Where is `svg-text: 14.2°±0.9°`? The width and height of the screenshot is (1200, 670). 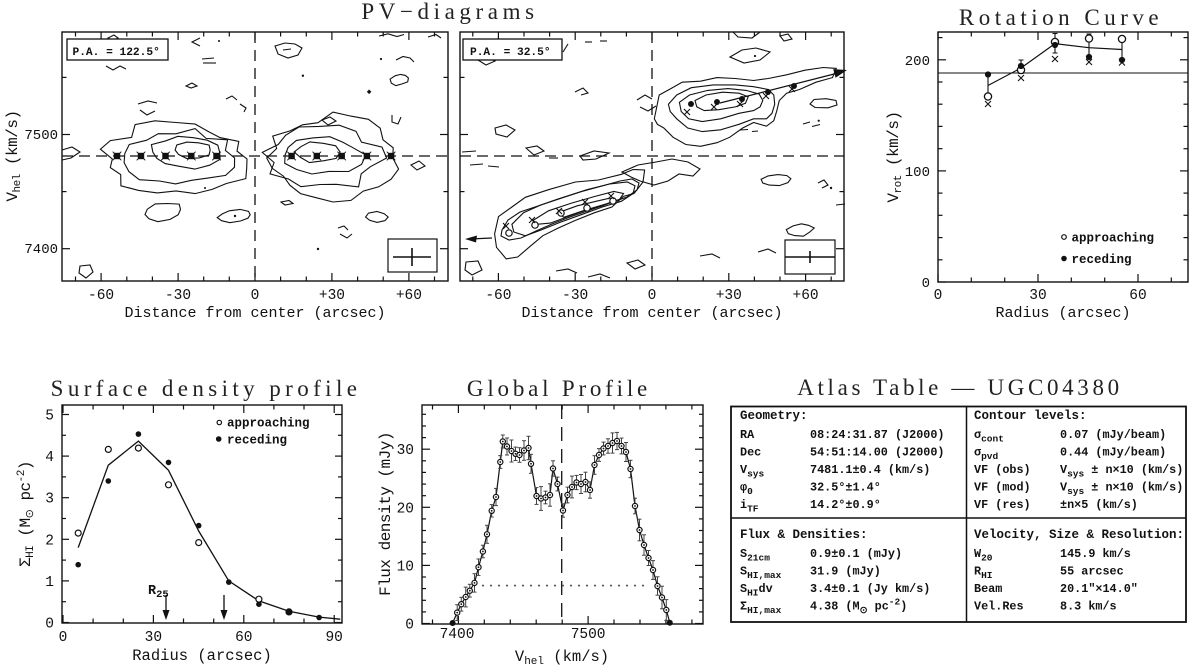 svg-text: 14.2°±0.9° is located at coordinates (845, 505).